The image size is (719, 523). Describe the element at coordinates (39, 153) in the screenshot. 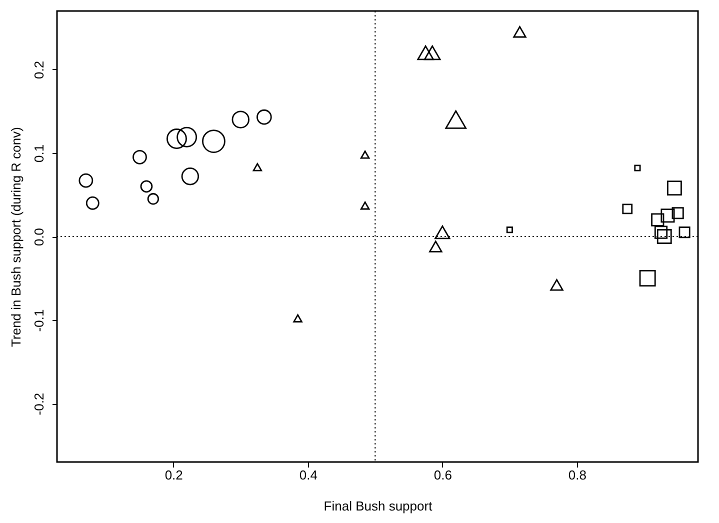

I see `y-tick-label: 0.1` at that location.